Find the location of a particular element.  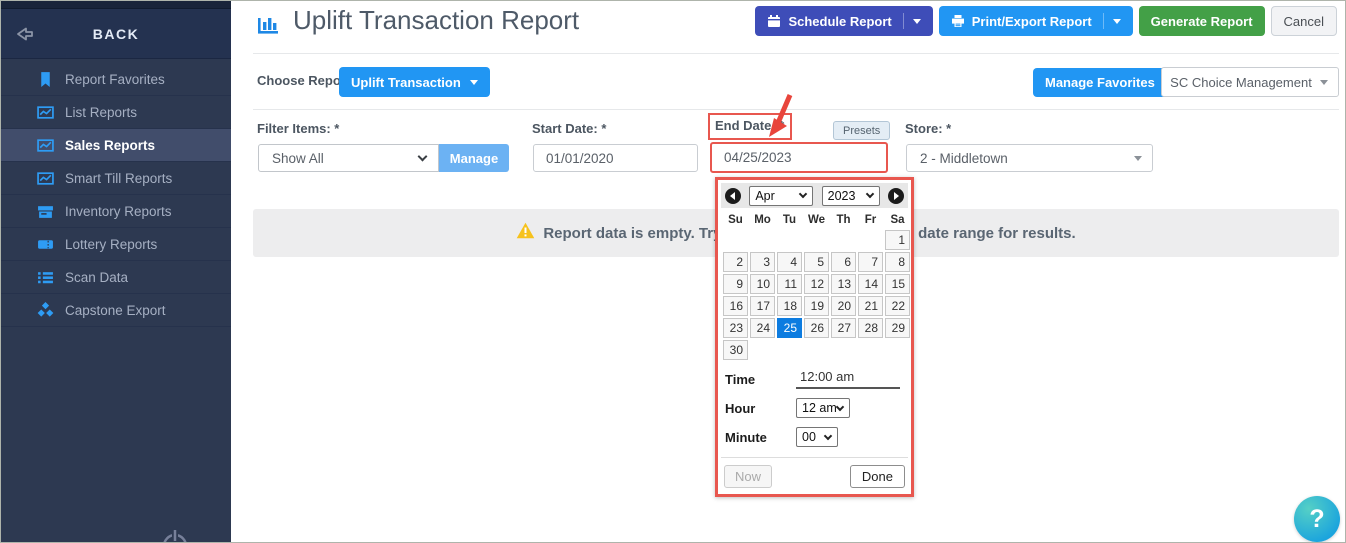

time-input: 12:00 am is located at coordinates (848, 379).